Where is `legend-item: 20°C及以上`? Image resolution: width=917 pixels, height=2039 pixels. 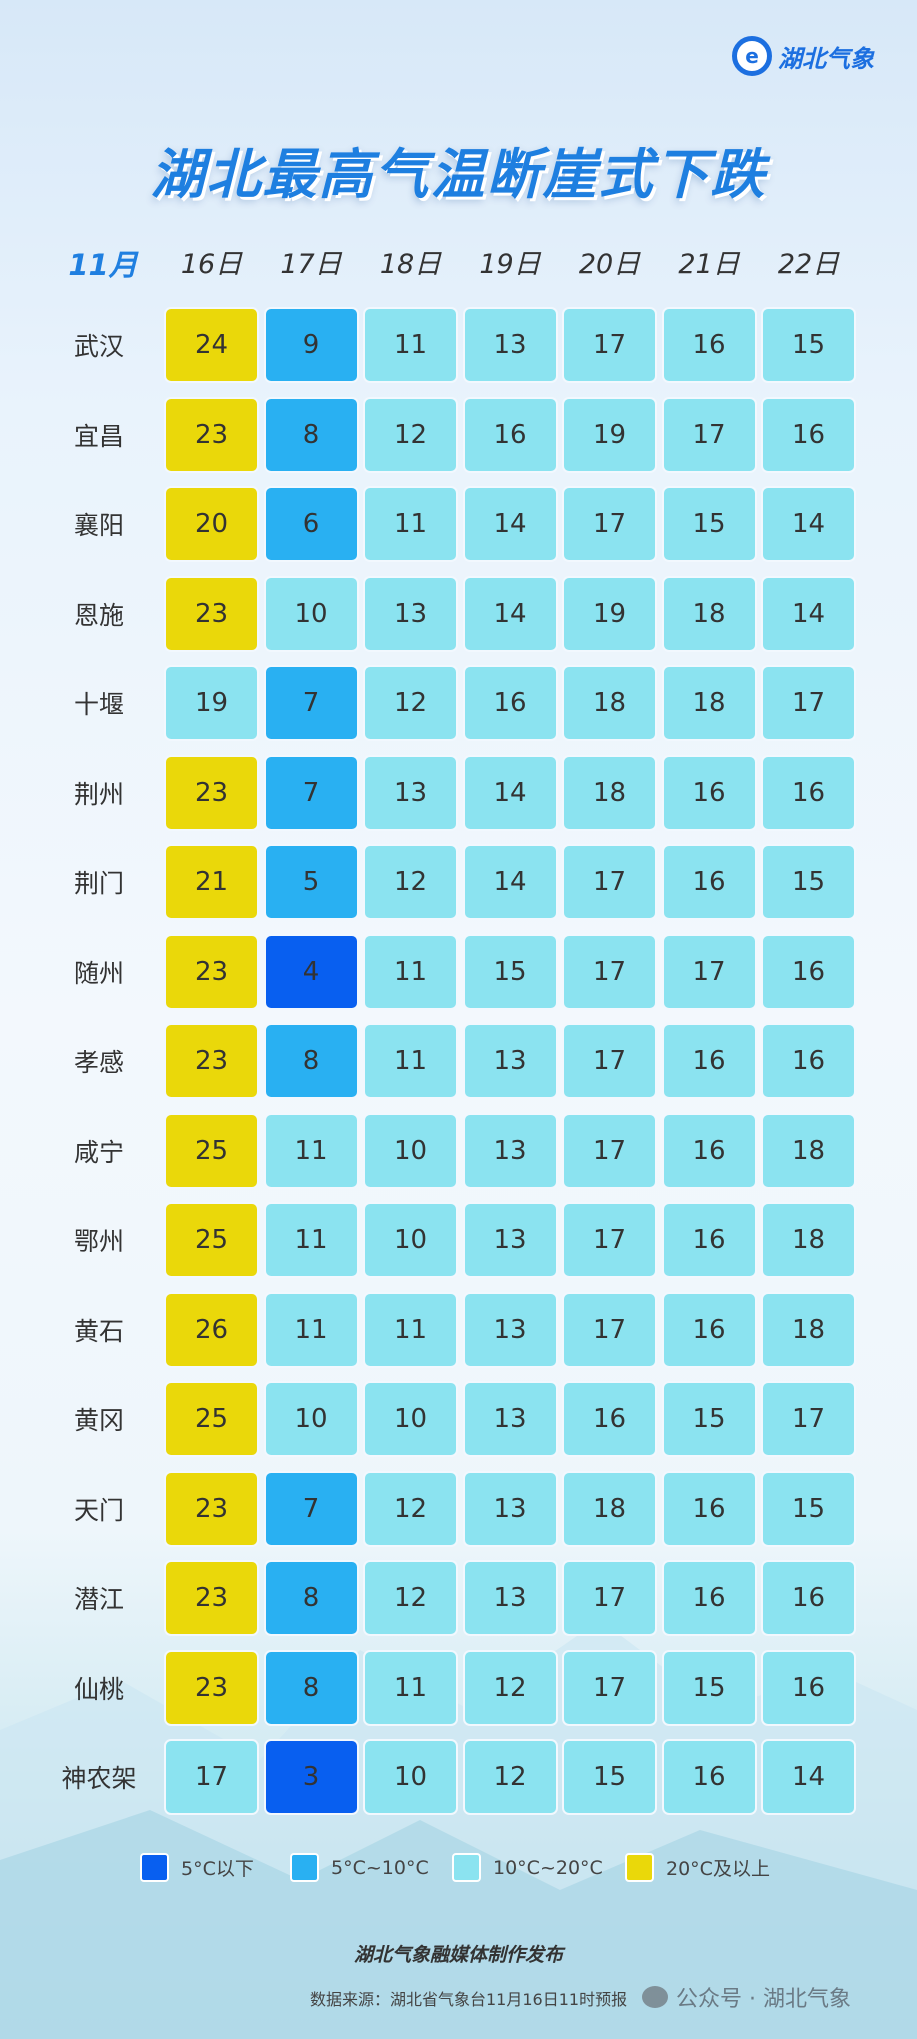
legend-item: 20°C及以上 is located at coordinates (697, 1867).